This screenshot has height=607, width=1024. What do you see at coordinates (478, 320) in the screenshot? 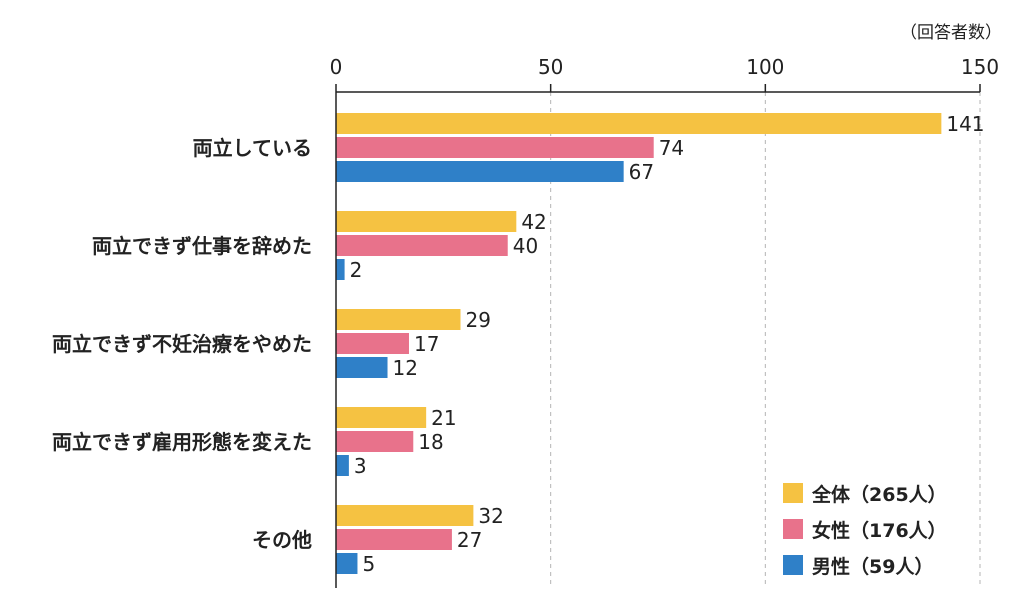
I see `data-label: 29` at bounding box center [478, 320].